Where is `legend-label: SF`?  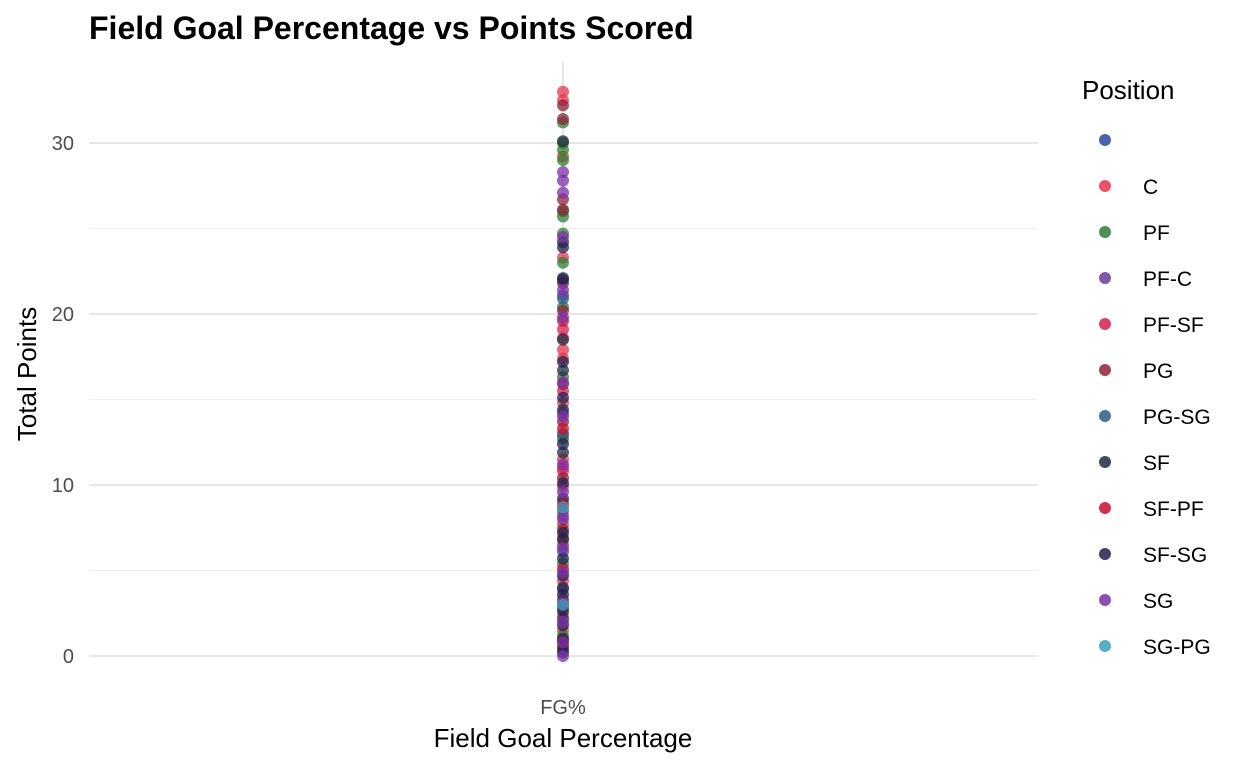
legend-label: SF is located at coordinates (1156, 463).